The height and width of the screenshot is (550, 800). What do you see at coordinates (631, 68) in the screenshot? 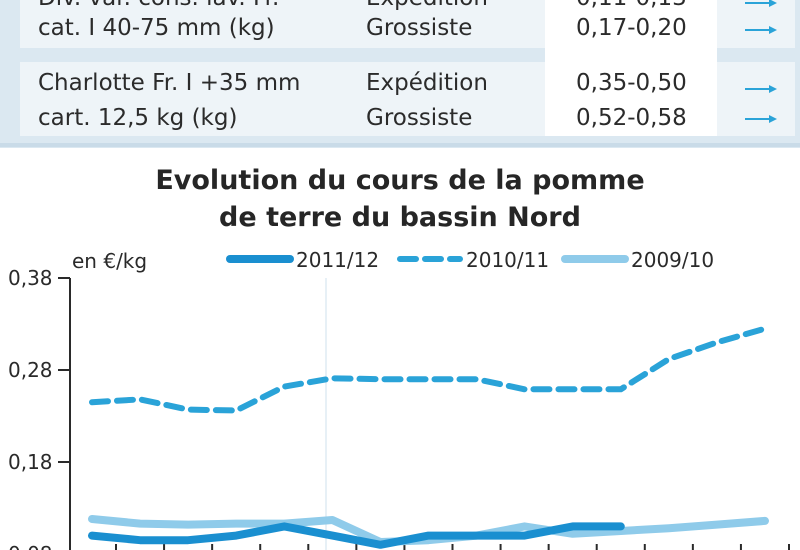
I see `price-column` at bounding box center [631, 68].